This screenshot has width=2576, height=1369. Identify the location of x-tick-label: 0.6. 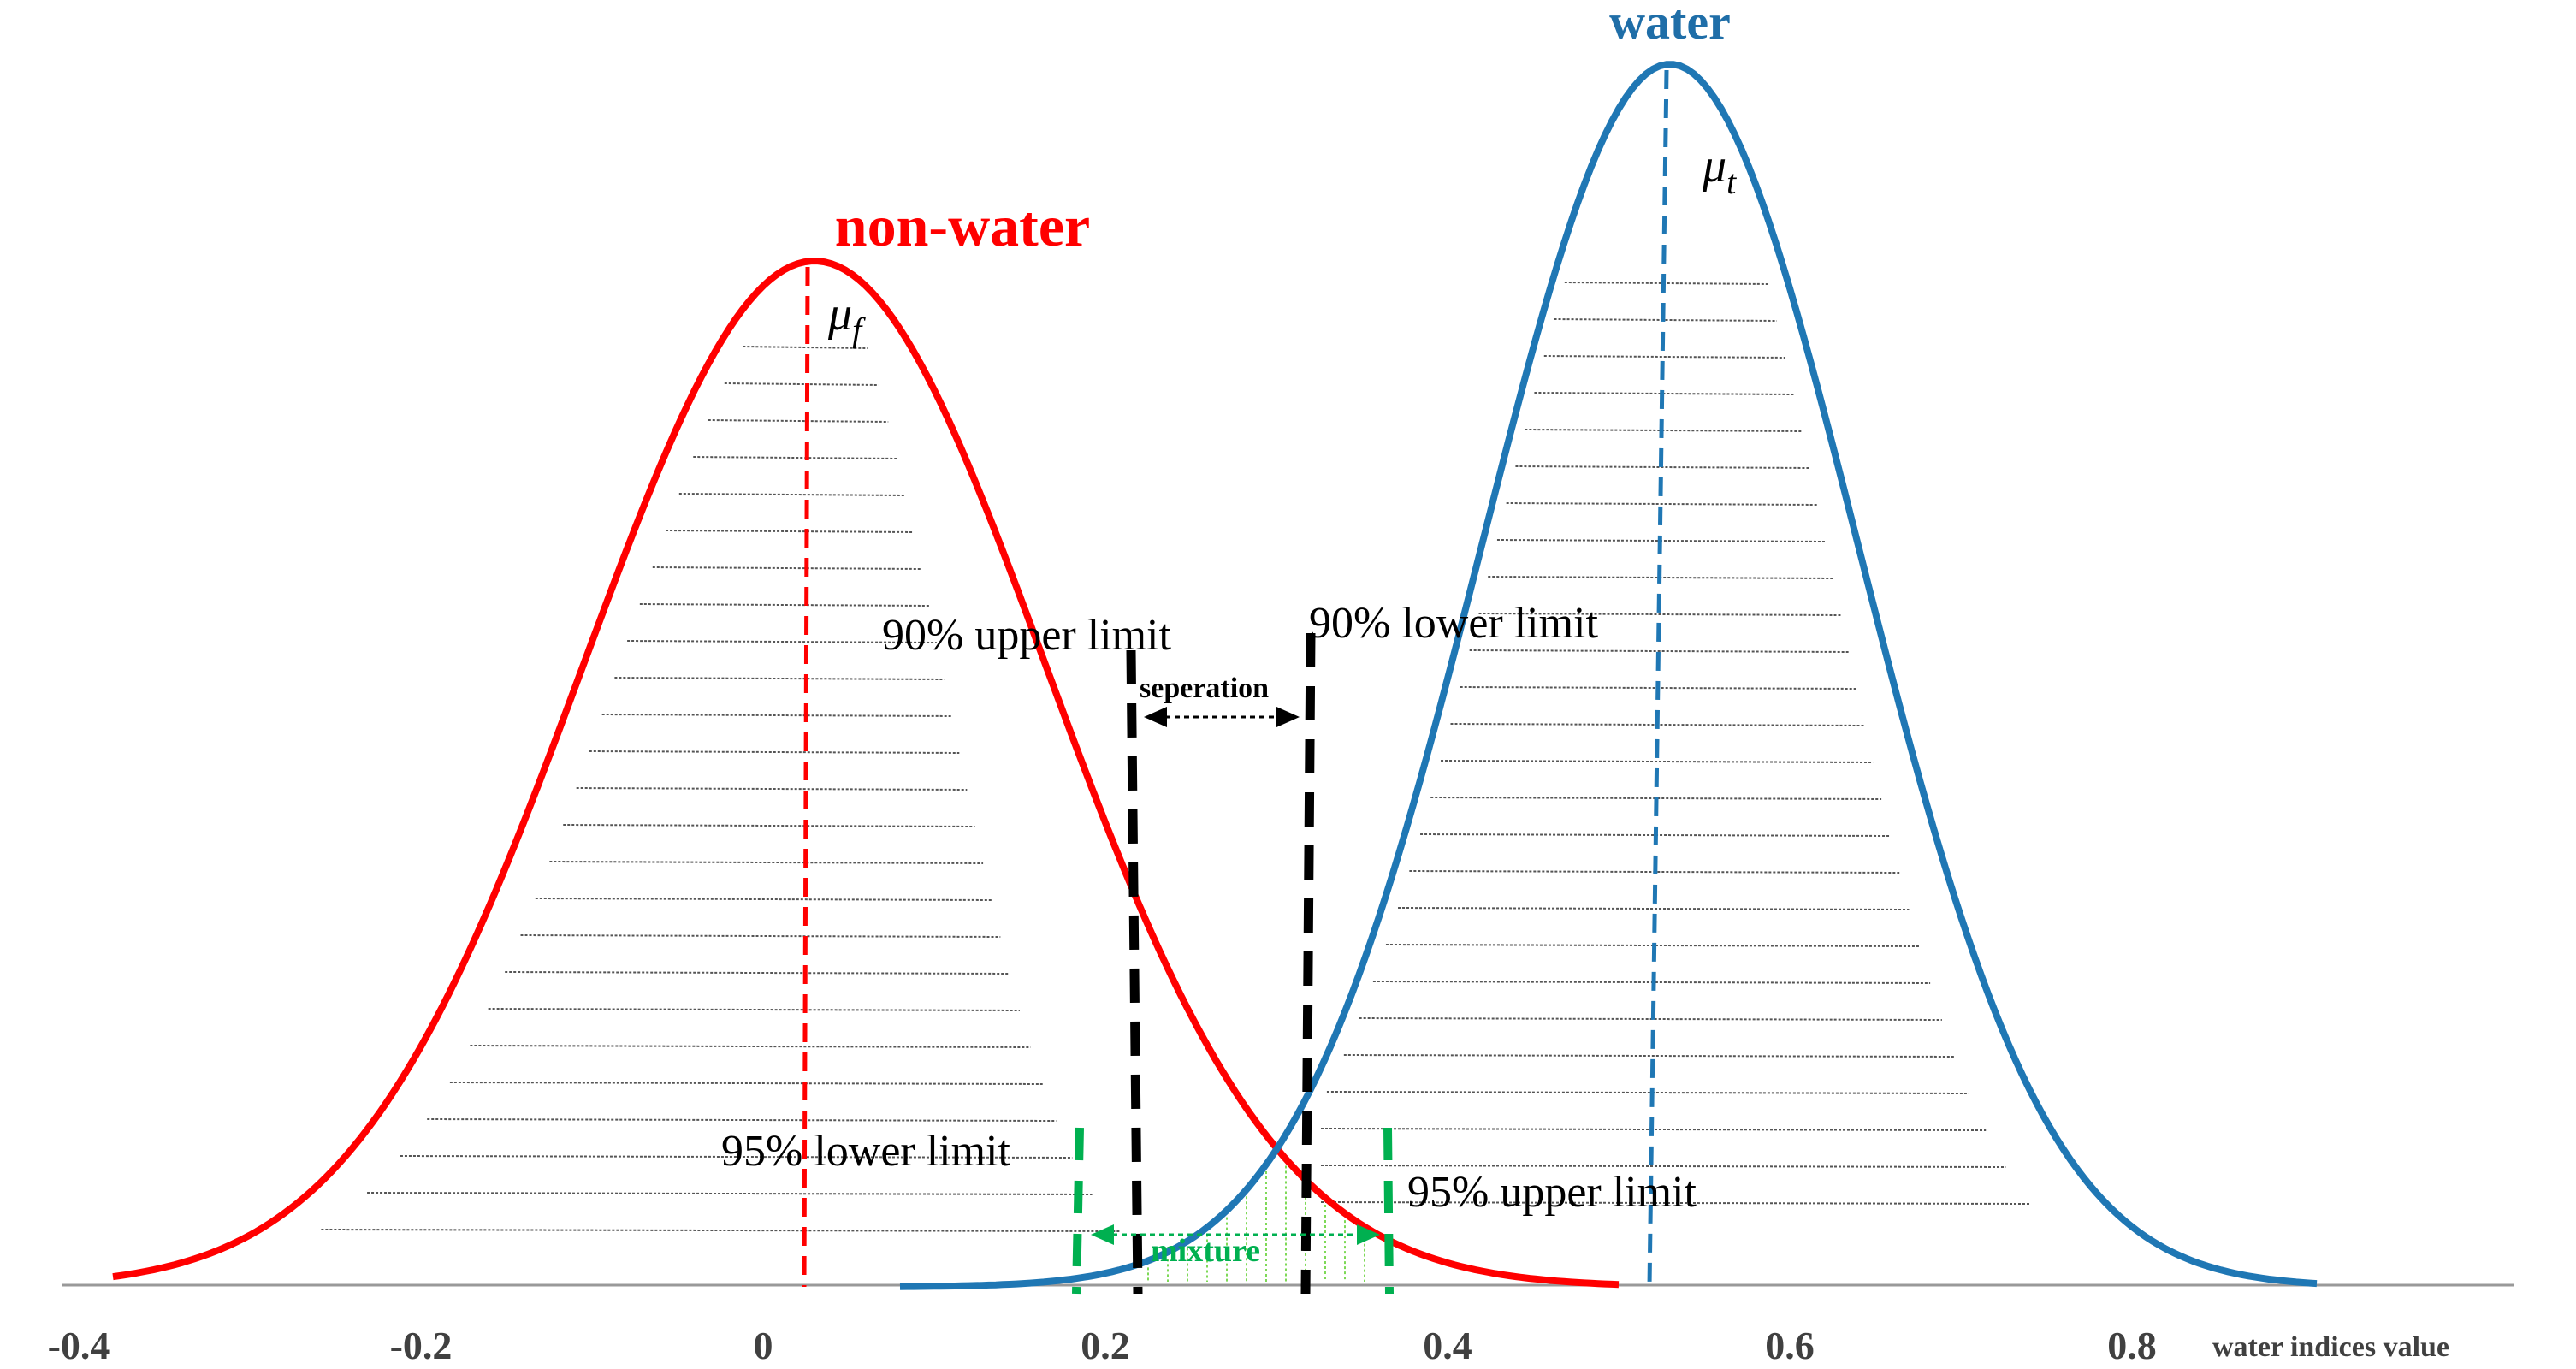
(1790, 1345).